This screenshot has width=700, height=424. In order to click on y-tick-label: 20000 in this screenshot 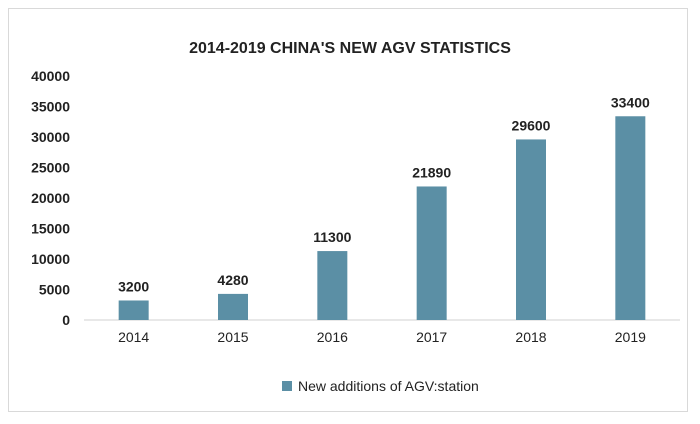, I will do `click(50, 198)`.